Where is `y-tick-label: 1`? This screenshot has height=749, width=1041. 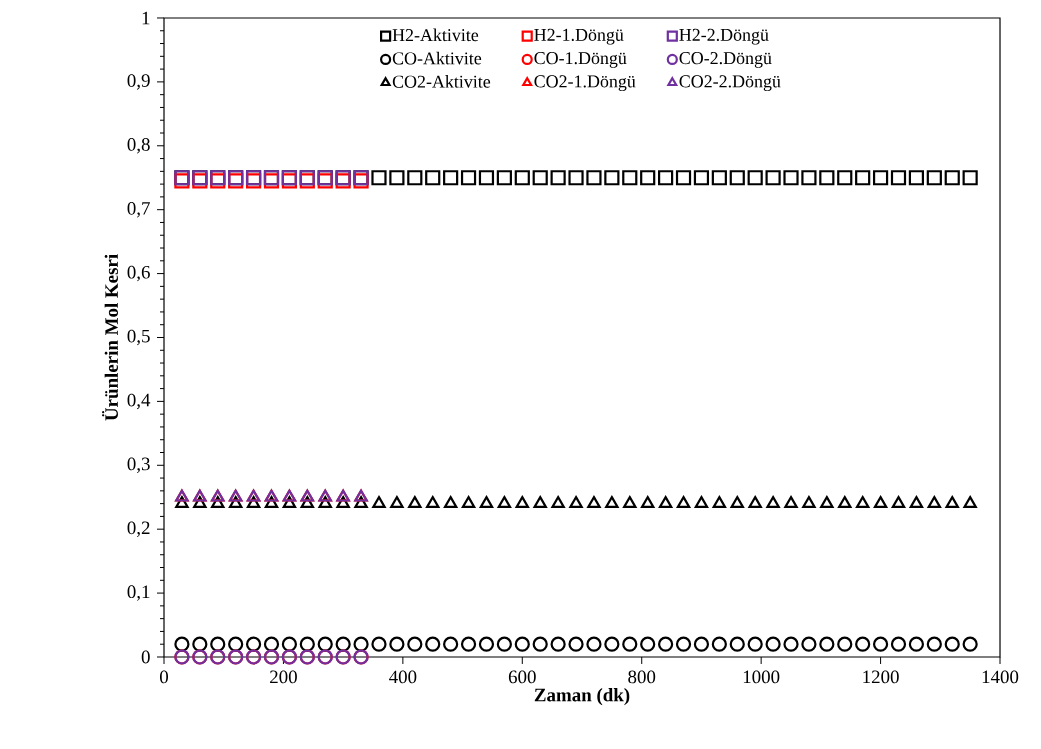
y-tick-label: 1 is located at coordinates (146, 18).